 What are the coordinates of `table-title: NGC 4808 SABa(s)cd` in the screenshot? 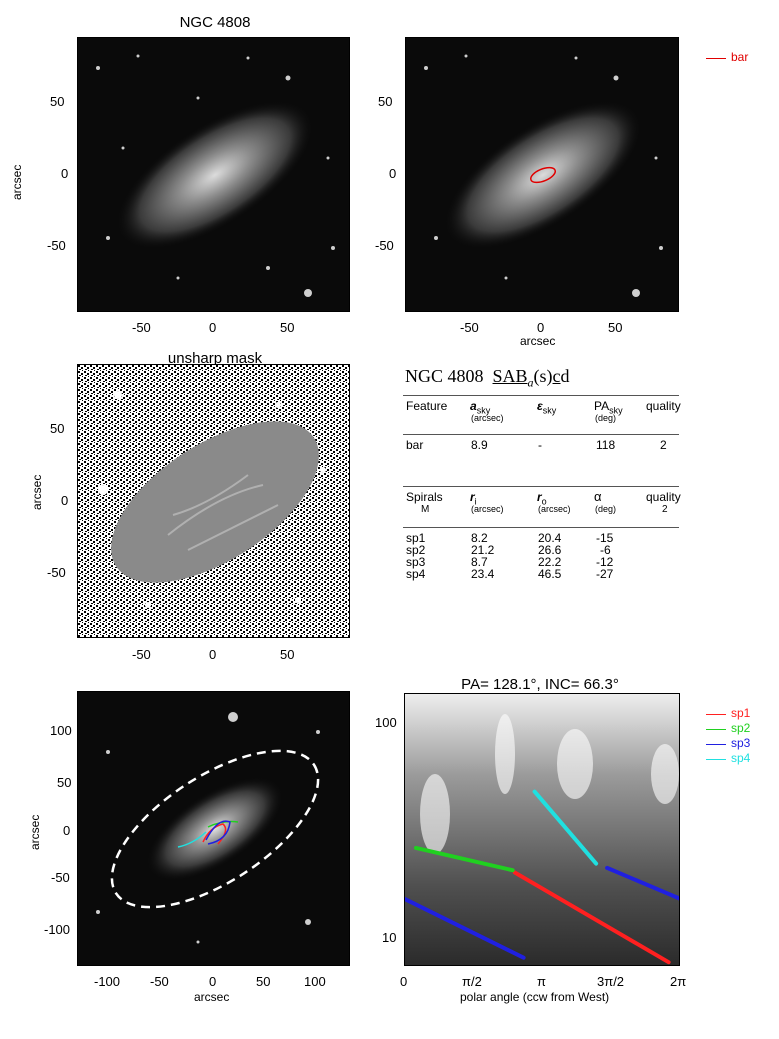 It's located at (487, 378).